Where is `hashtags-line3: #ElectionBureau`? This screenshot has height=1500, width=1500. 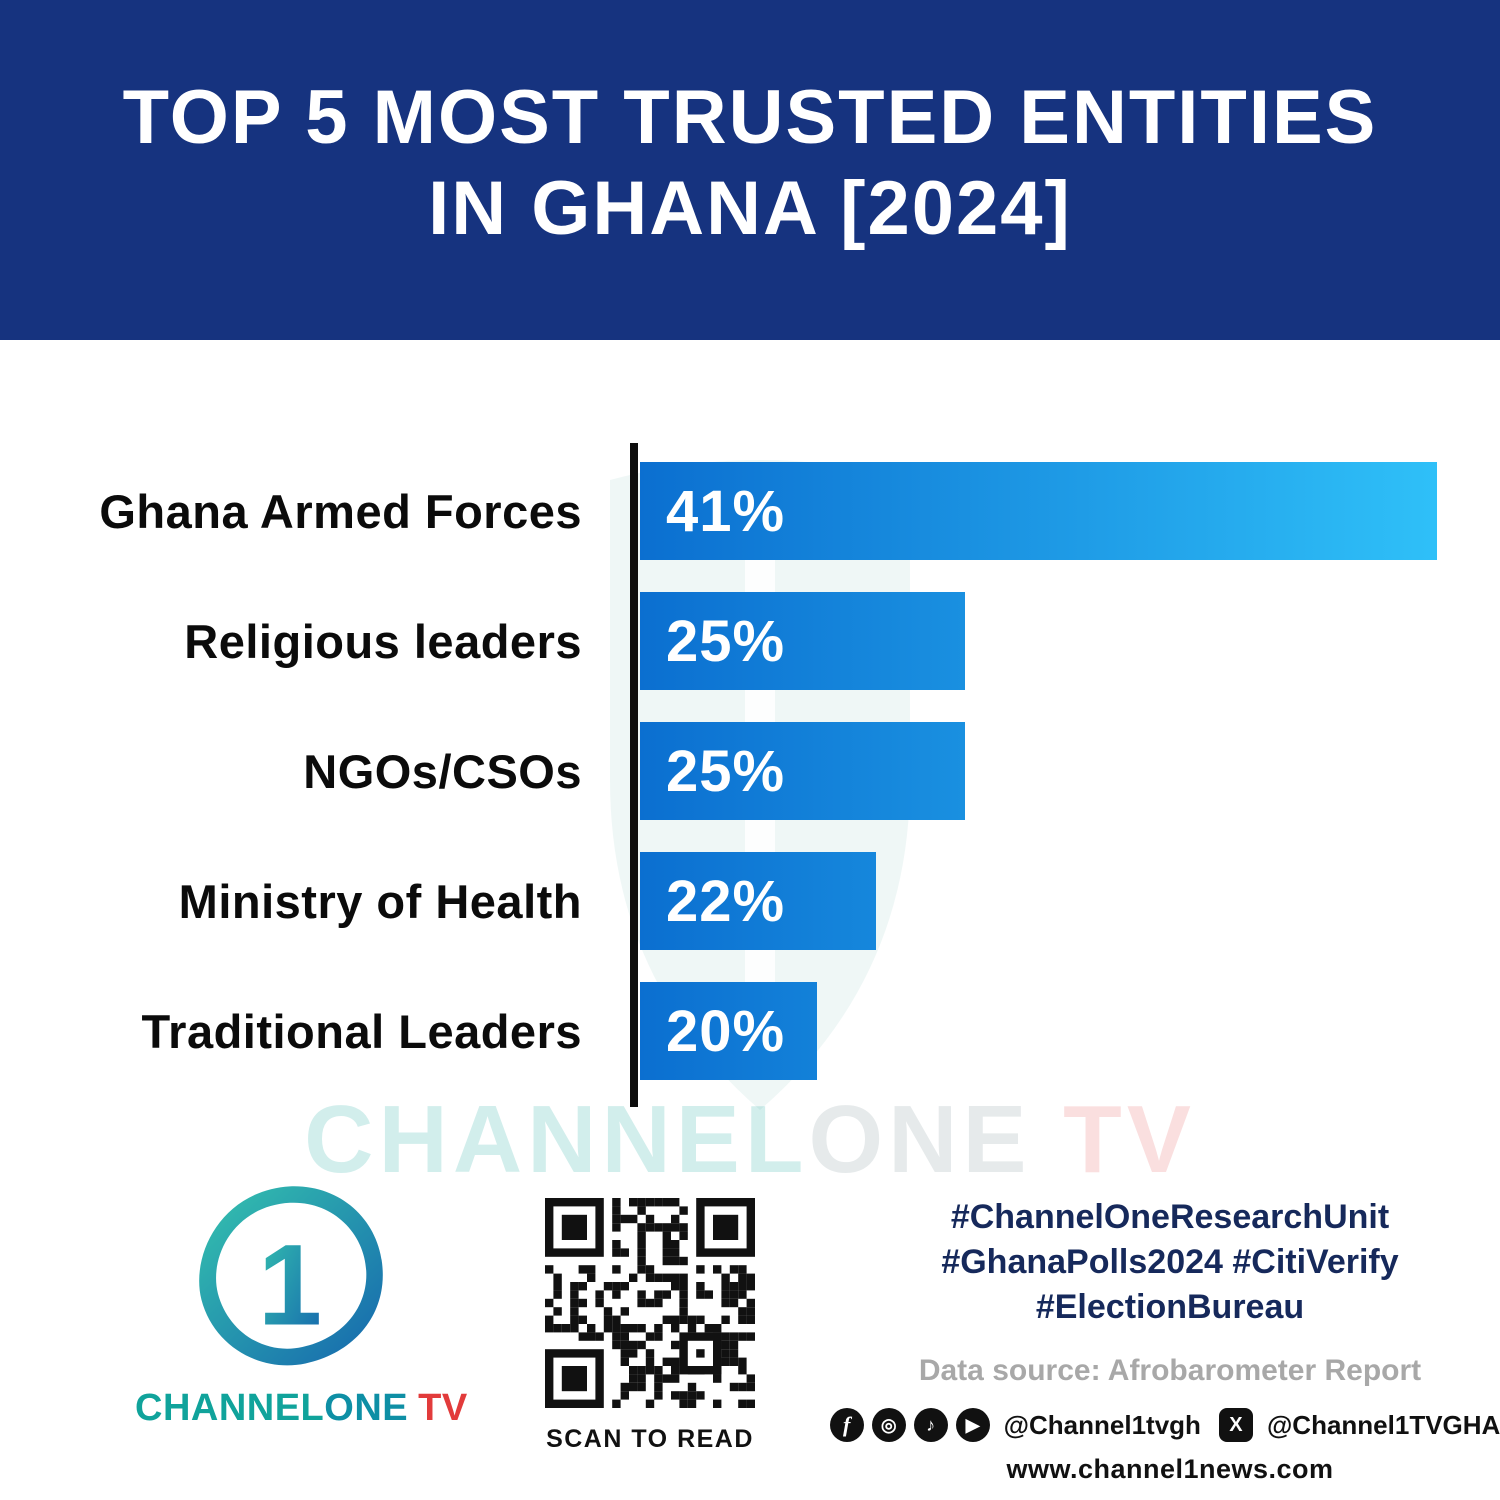 hashtags-line3: #ElectionBureau is located at coordinates (1170, 1307).